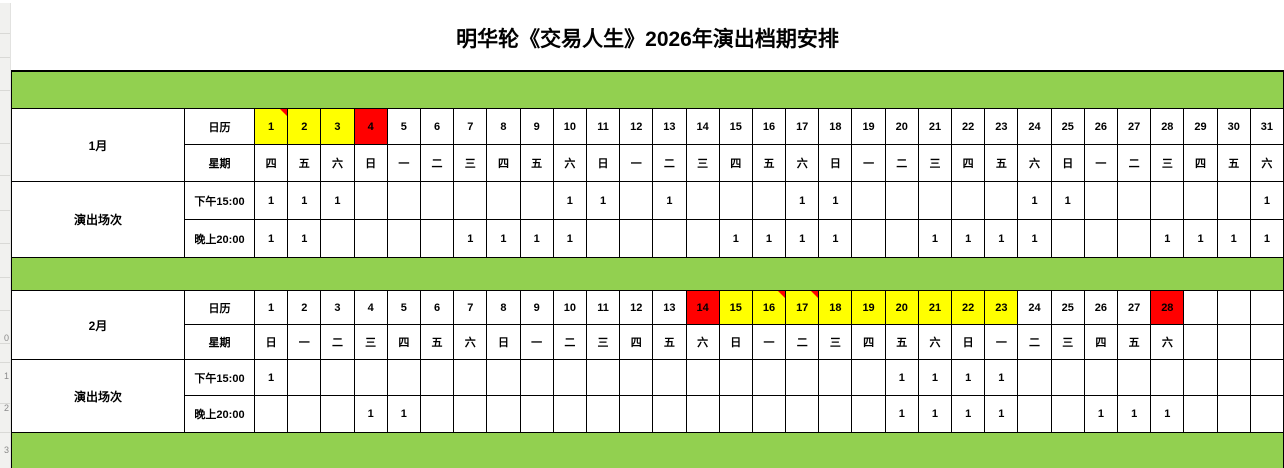 The image size is (1284, 468). I want to click on day-cell: 14, so click(703, 308).